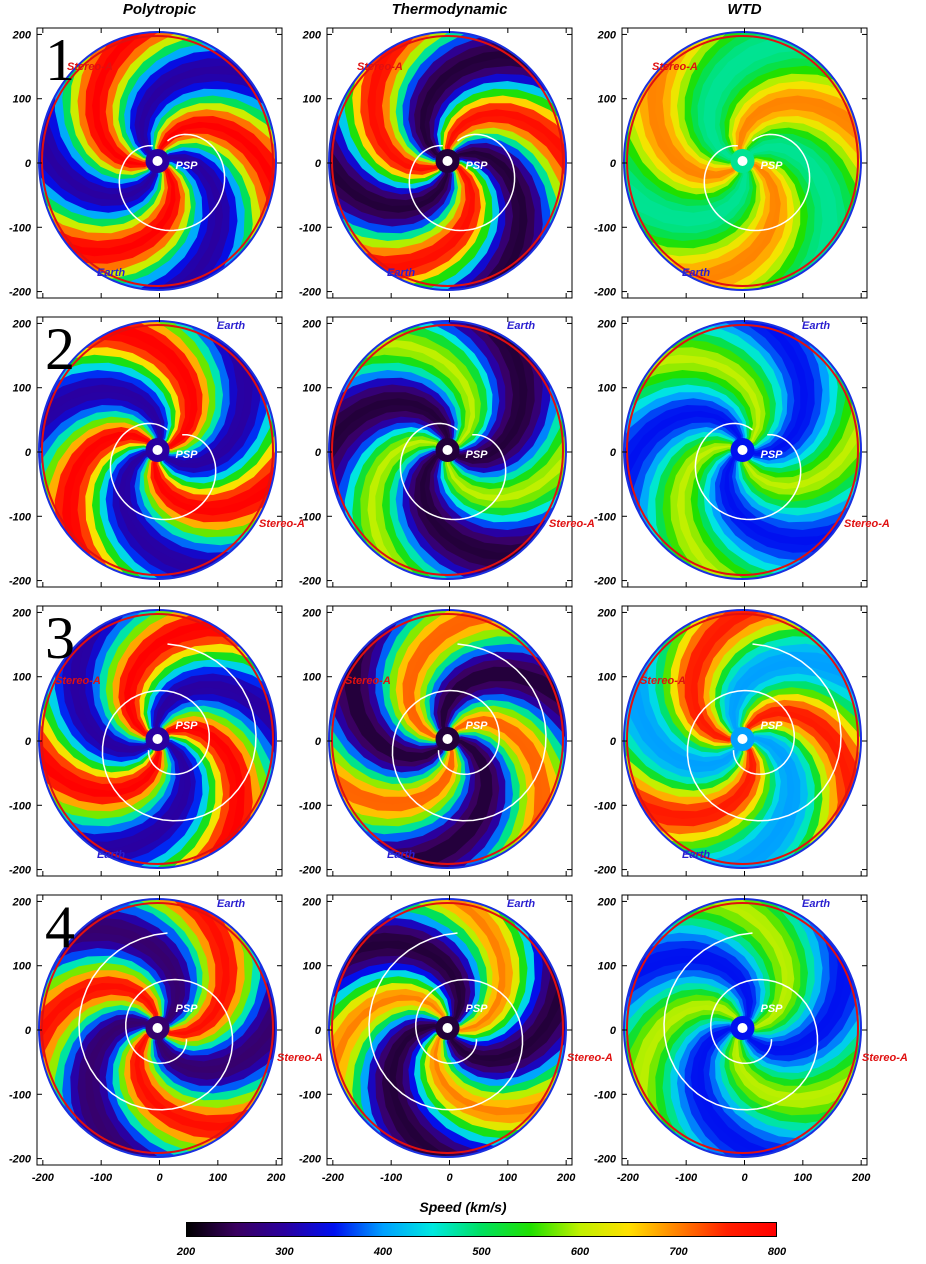 The image size is (926, 1264). What do you see at coordinates (816, 326) in the screenshot?
I see `earth-label: Earth` at bounding box center [816, 326].